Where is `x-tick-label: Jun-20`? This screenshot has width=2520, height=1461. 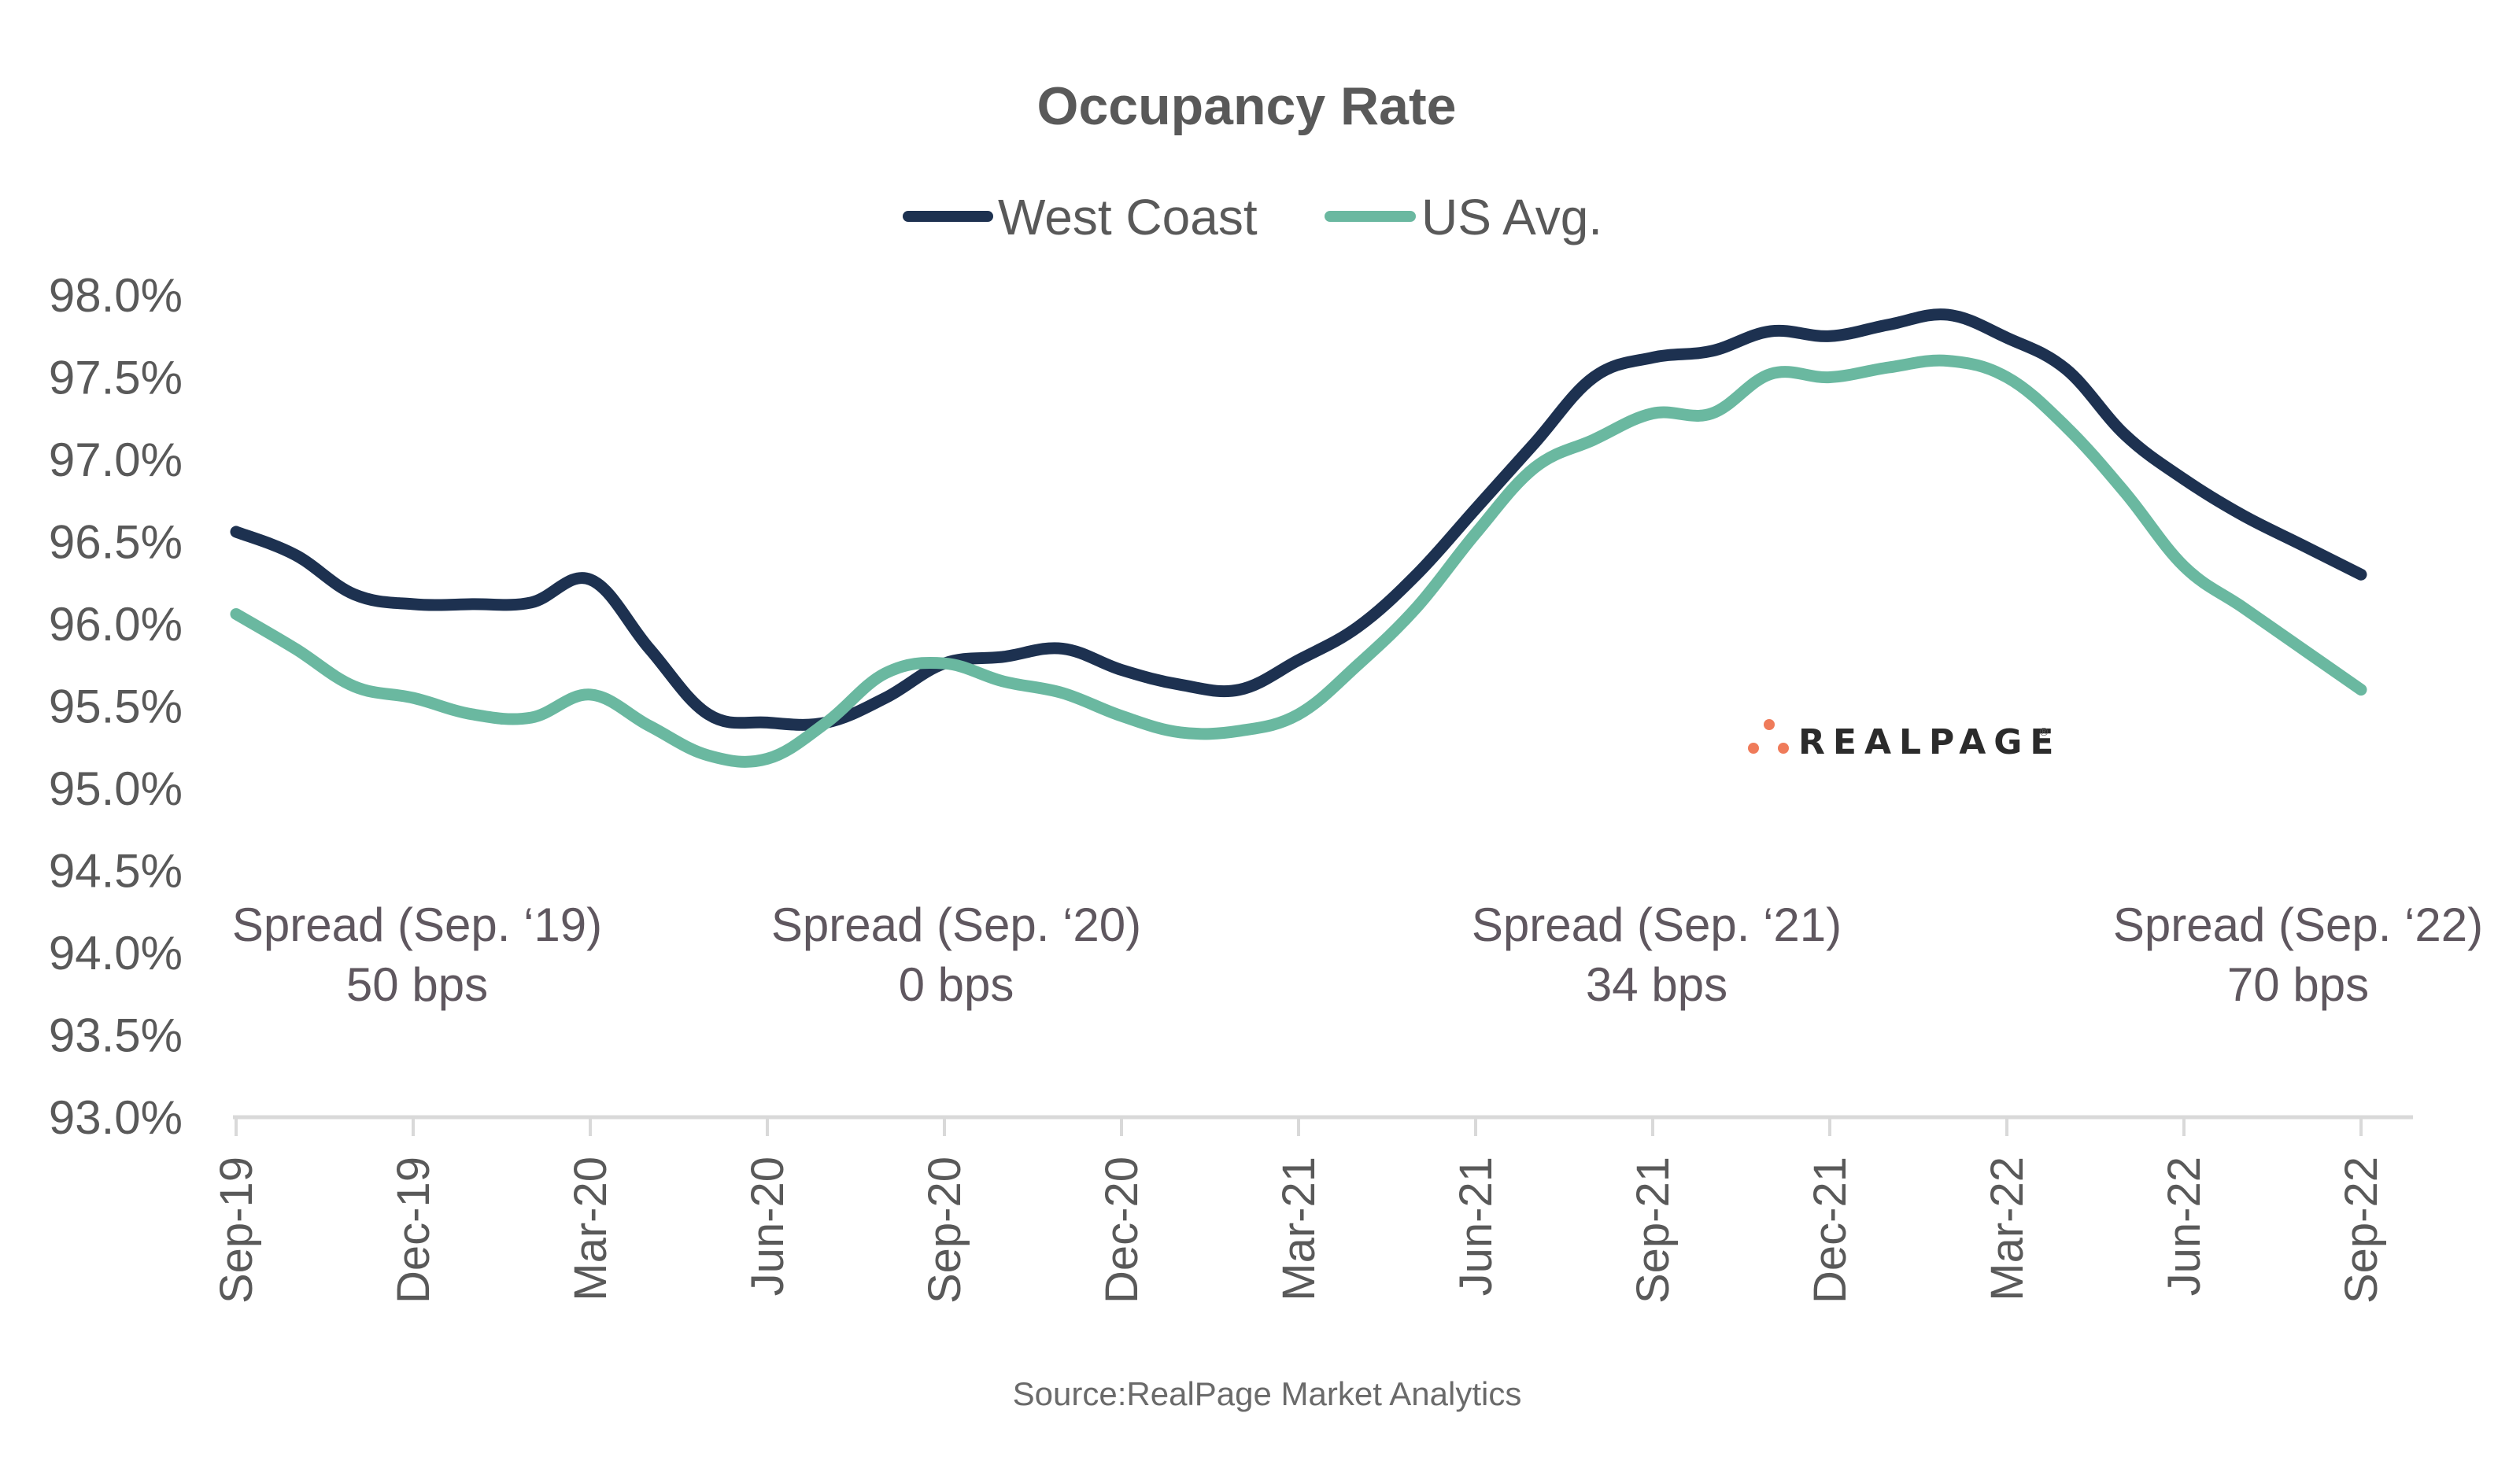
x-tick-label: Jun-20 is located at coordinates (767, 1226).